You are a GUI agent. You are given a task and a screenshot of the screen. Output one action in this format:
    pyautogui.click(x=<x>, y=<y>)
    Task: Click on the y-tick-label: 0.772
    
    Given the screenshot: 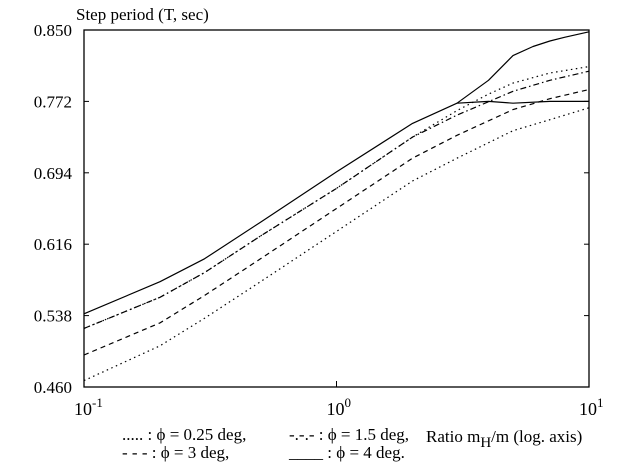 What is the action you would take?
    pyautogui.click(x=53, y=101)
    